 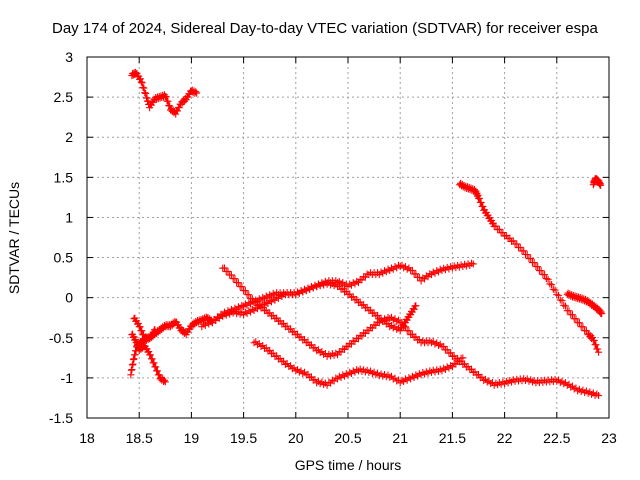 I want to click on x-tick-label: 20, so click(x=296, y=438).